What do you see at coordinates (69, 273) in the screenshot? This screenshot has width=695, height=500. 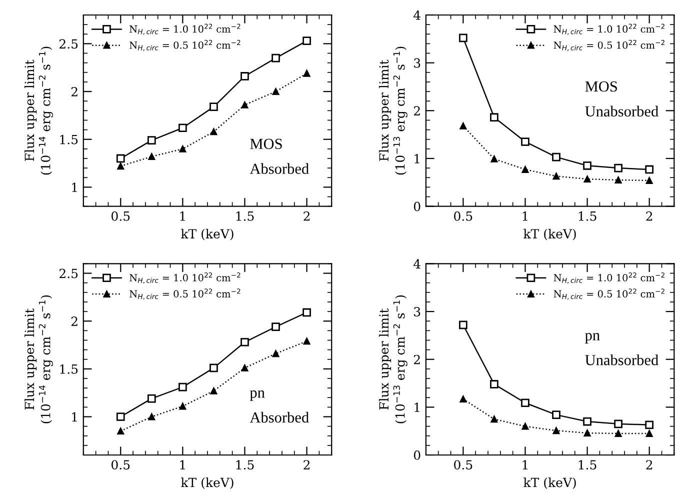 I see `y-tick-label: 2.5` at bounding box center [69, 273].